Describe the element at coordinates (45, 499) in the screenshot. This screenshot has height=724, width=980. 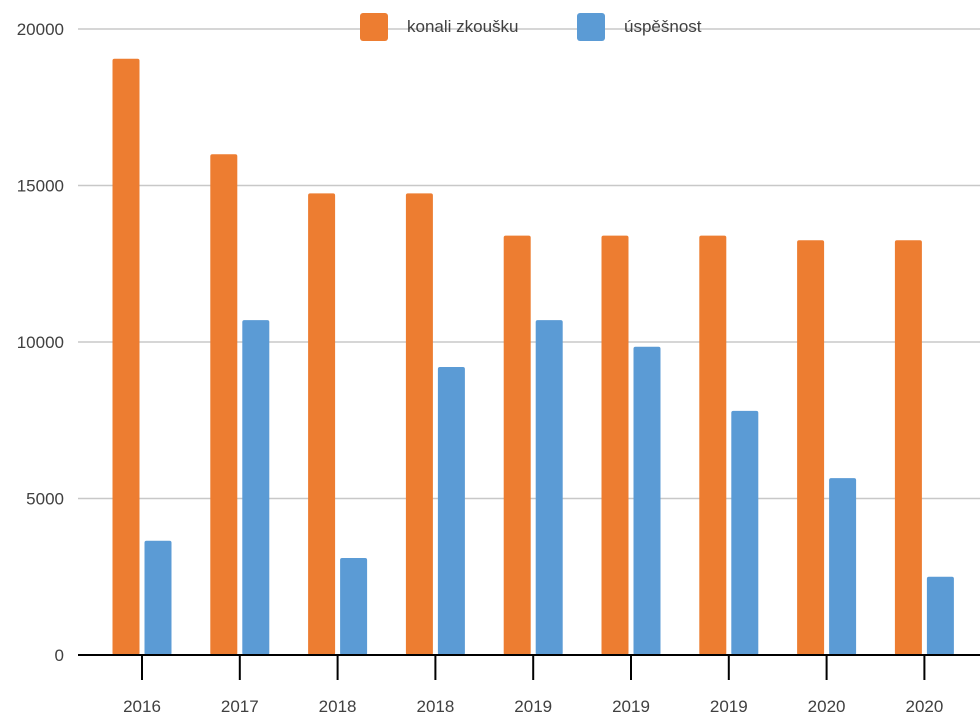
I see `y-tick-label: 5000` at that location.